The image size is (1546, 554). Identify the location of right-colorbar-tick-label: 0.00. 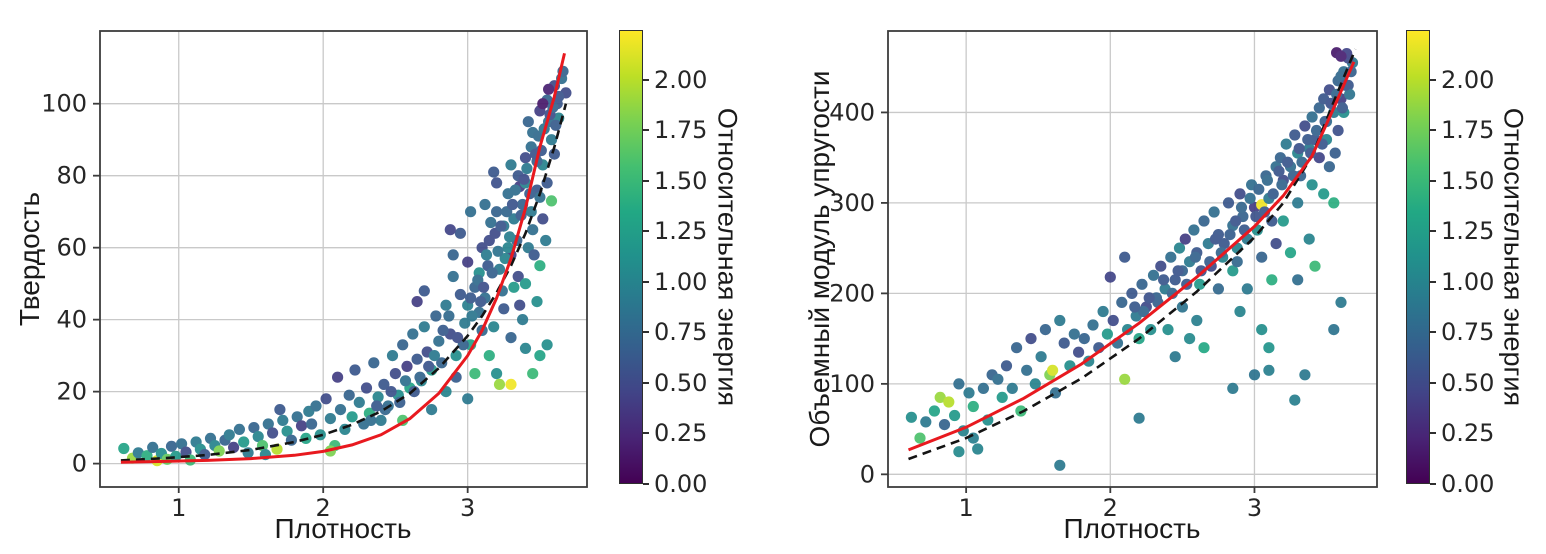
(1468, 484).